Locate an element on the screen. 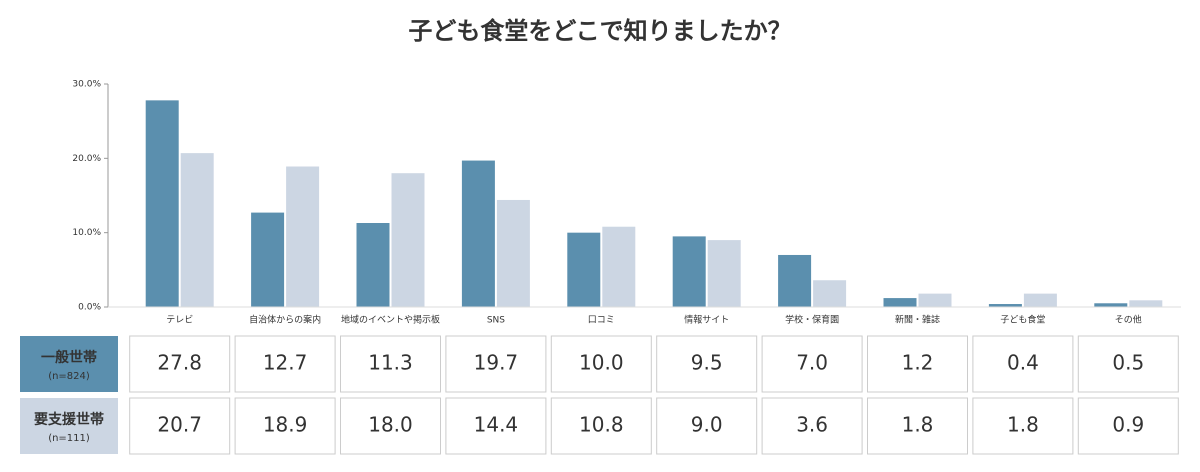  y-tick-label: 10.0% is located at coordinates (86, 233).